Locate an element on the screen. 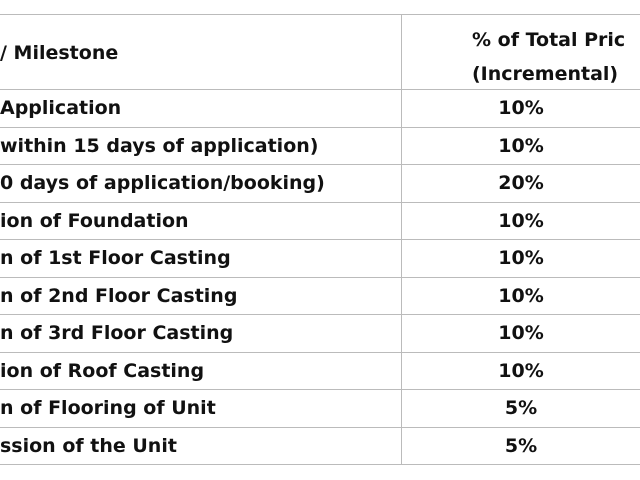 The height and width of the screenshot is (480, 640). table-cell: 0 days of application/booking) is located at coordinates (201, 184).